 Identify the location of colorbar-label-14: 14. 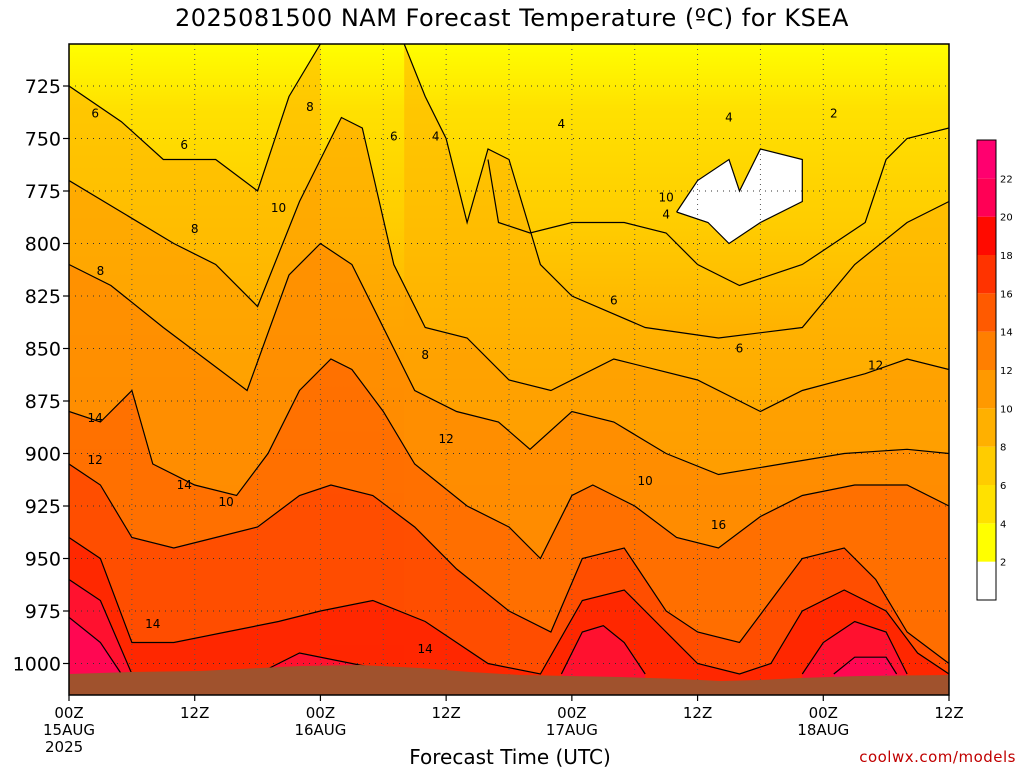
(1006, 333).